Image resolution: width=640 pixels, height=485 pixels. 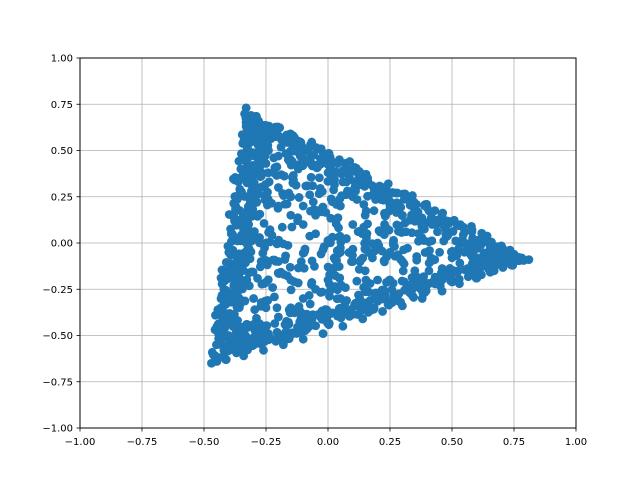 I want to click on y-tick-label: 0.00, so click(x=62, y=244).